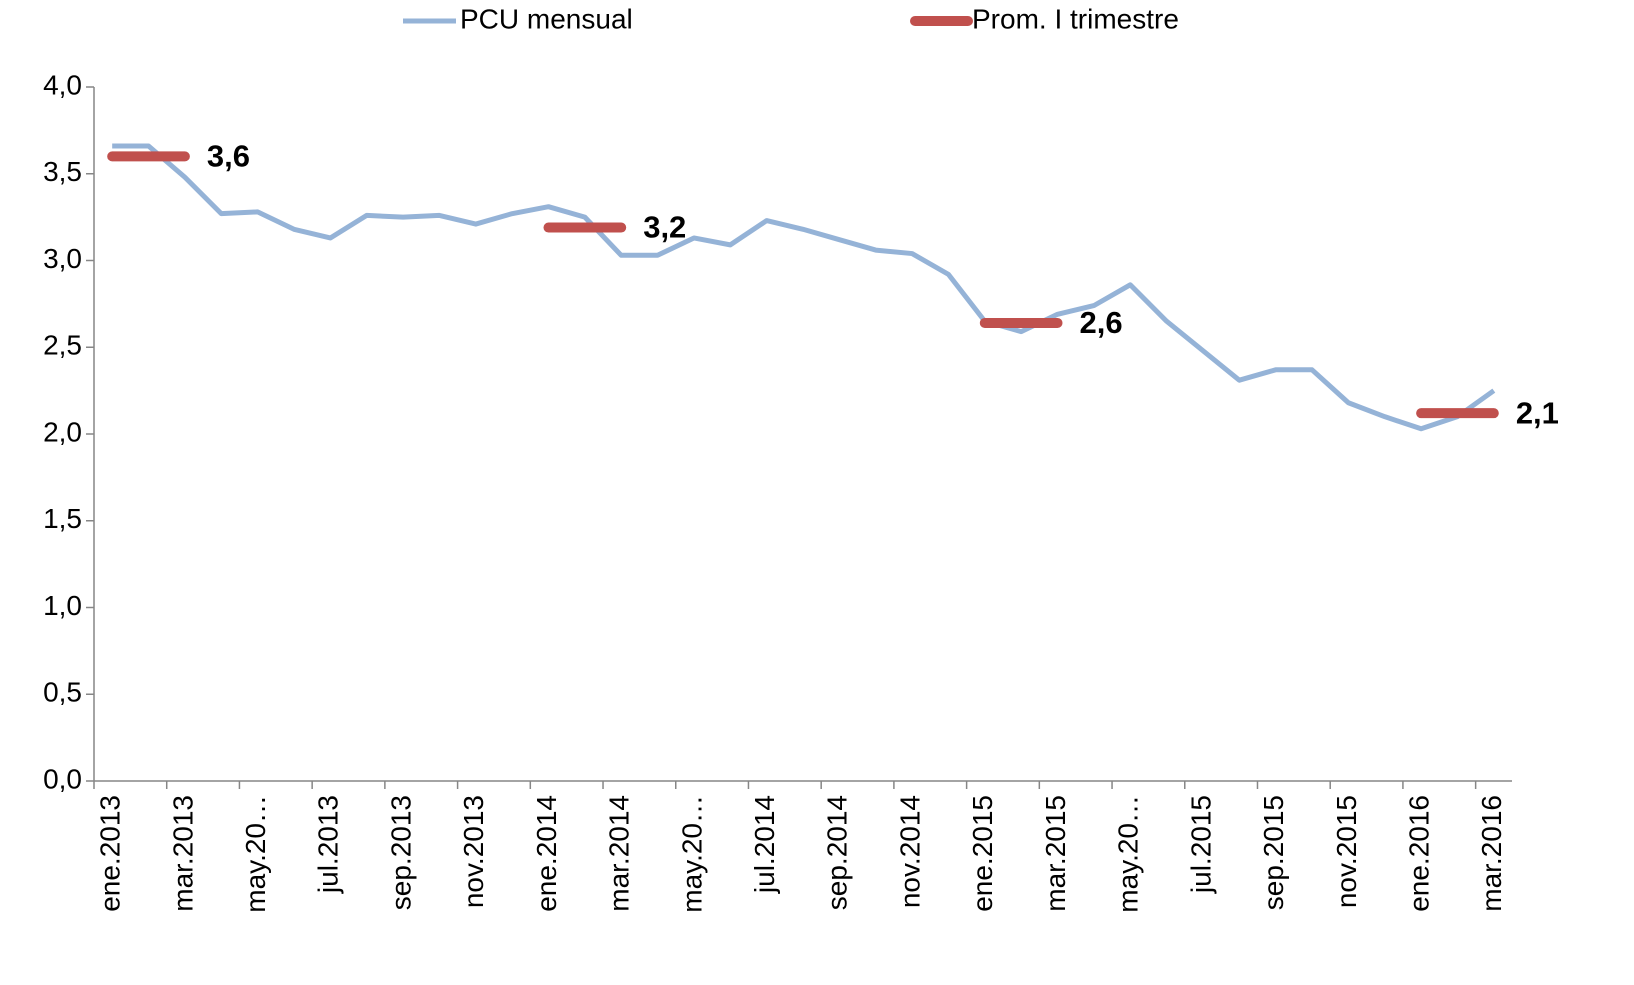  Describe the element at coordinates (473, 851) in the screenshot. I see `x-tick-label: nov.2013` at that location.